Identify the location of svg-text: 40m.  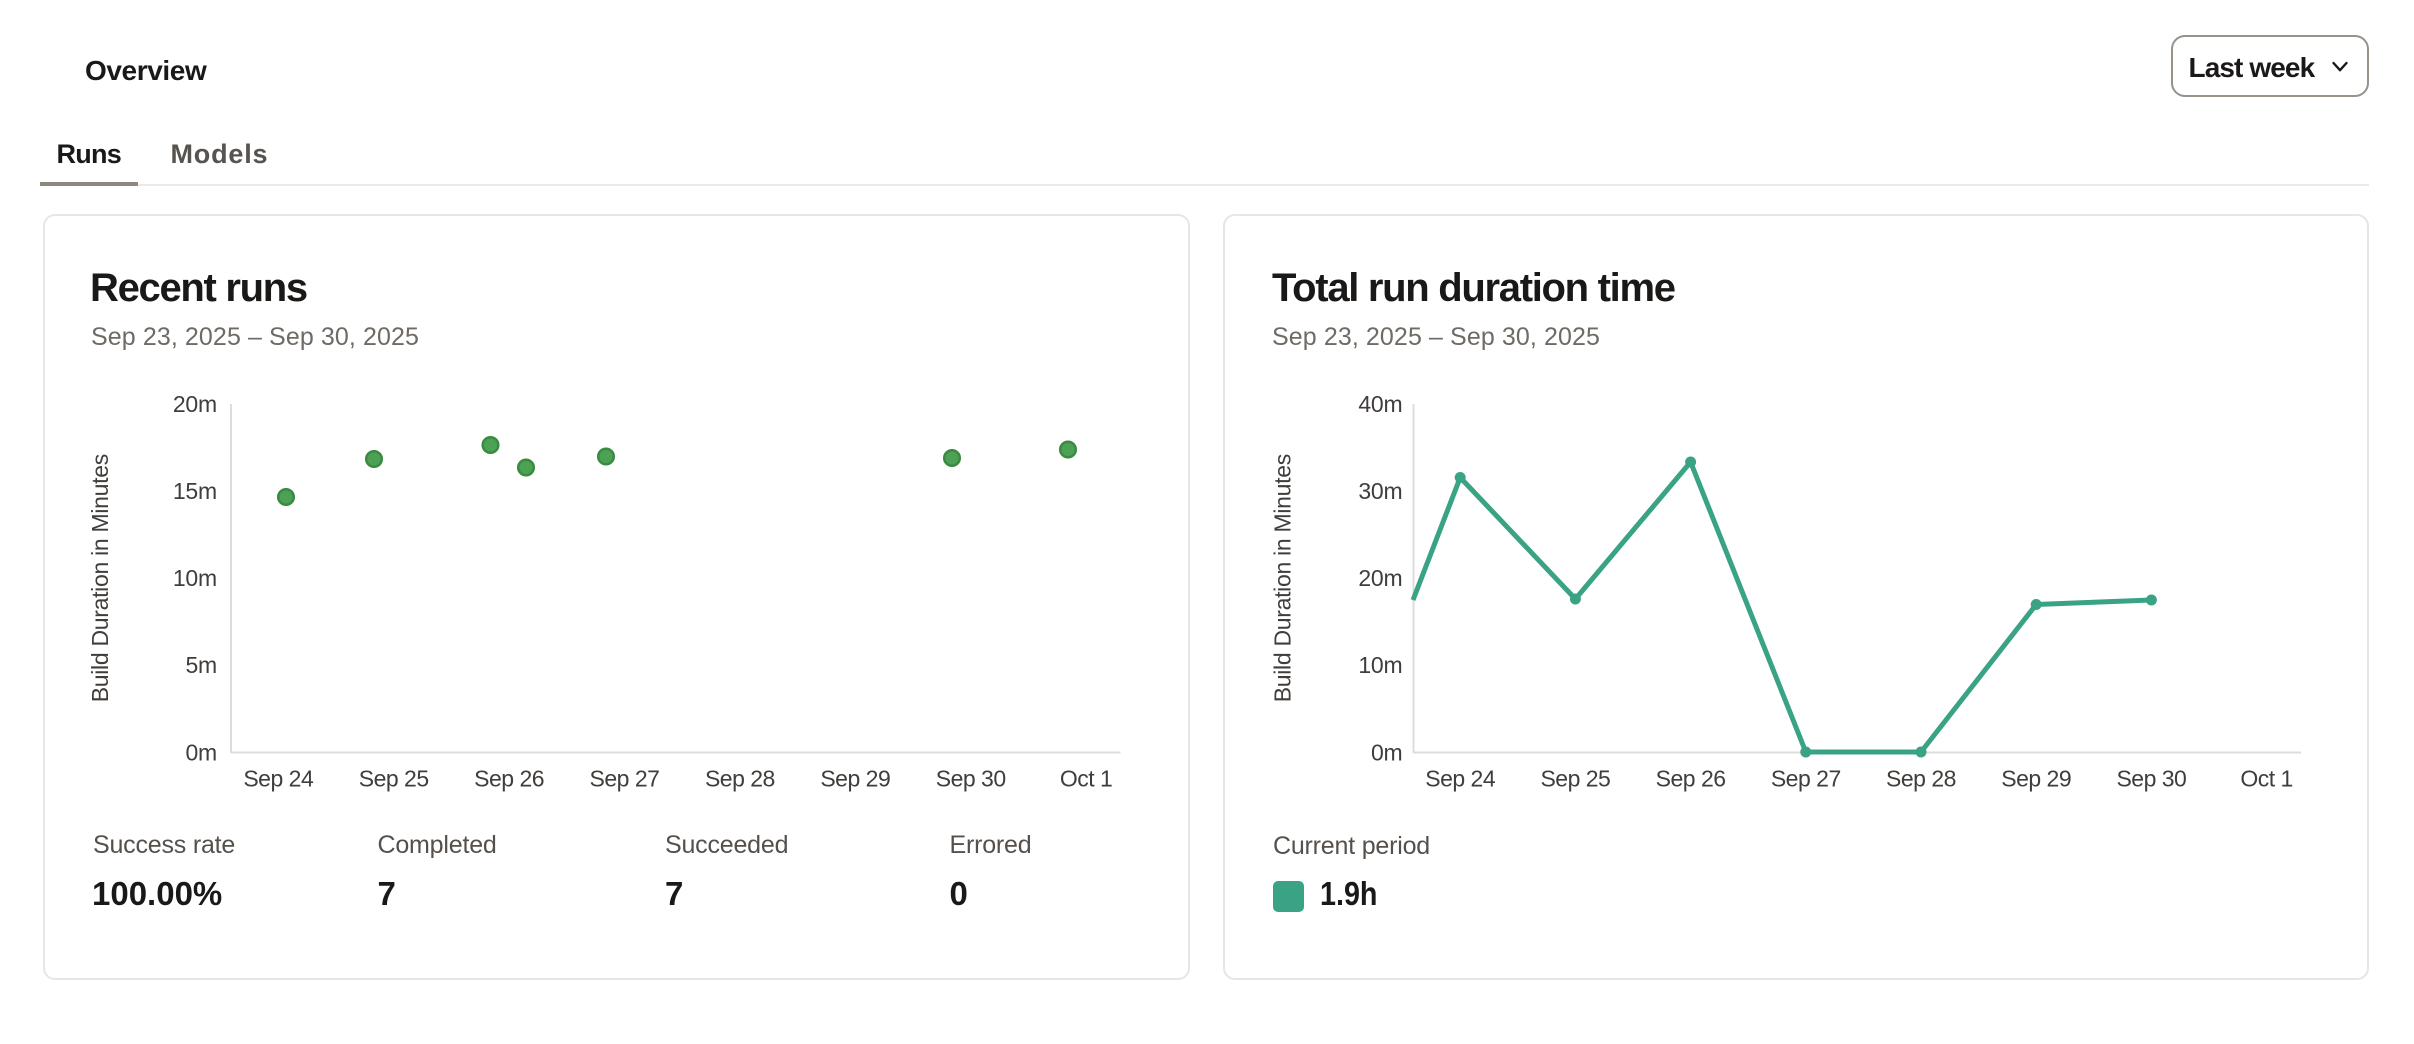
(1380, 404).